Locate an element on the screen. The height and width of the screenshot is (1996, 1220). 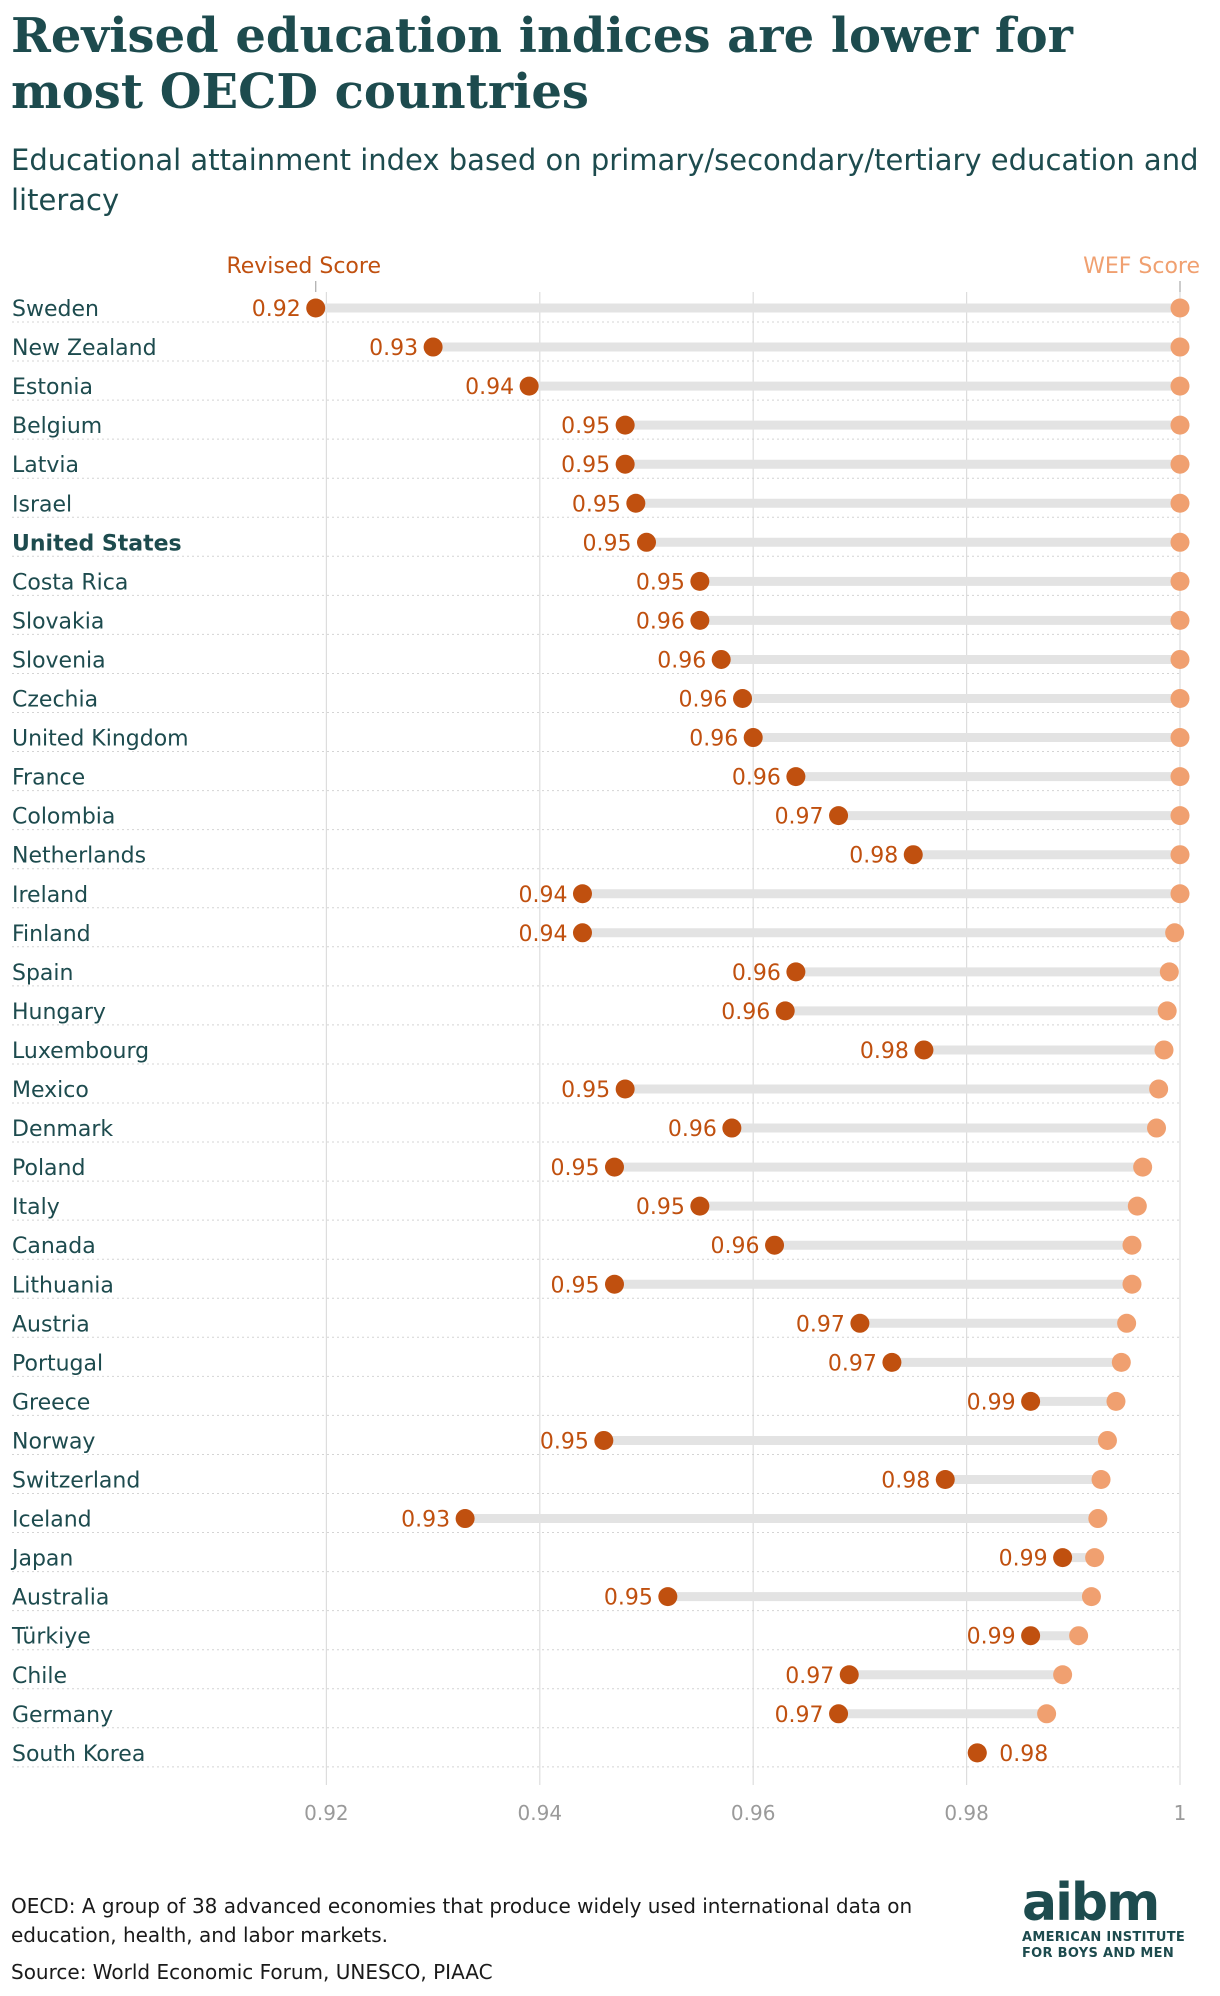
data-row: Lithuania 0.95 is located at coordinates (596, 1286).